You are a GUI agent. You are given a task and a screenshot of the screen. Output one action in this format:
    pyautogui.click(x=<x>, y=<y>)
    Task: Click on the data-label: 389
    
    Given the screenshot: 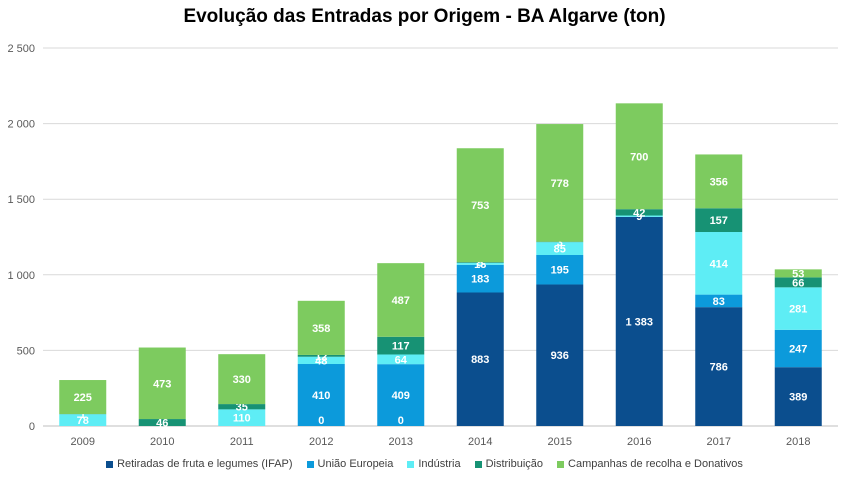 What is the action you would take?
    pyautogui.click(x=798, y=398)
    